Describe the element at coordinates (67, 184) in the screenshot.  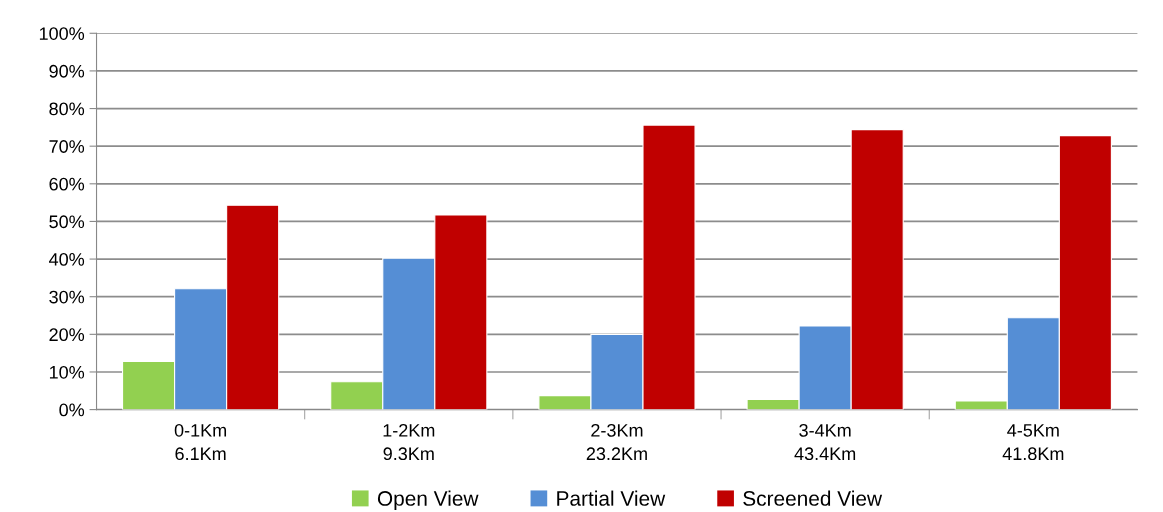
I see `y-tick-label: 60%` at that location.